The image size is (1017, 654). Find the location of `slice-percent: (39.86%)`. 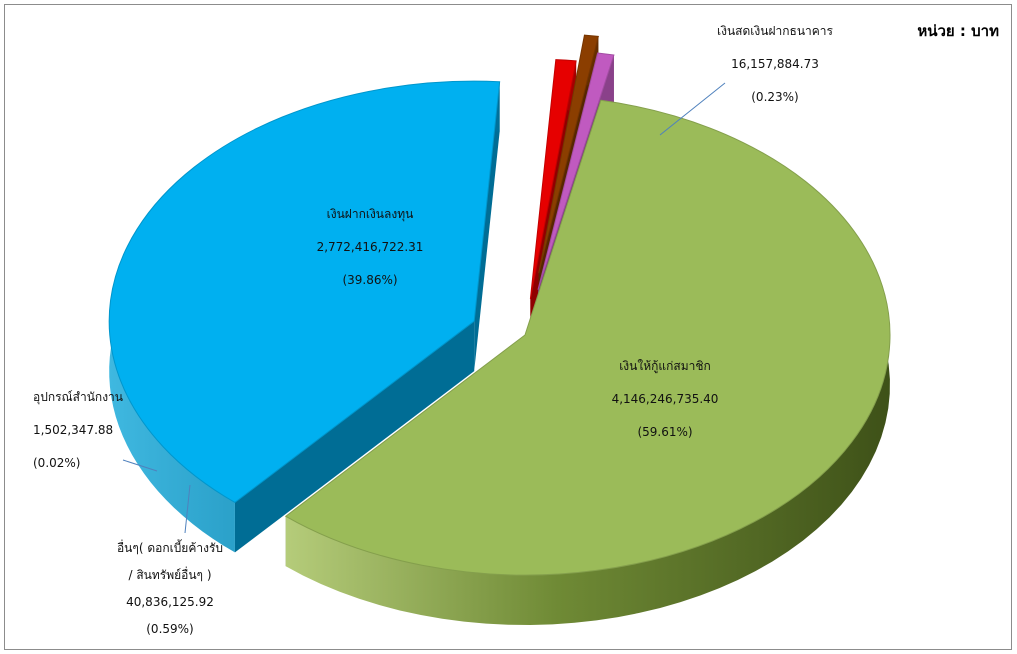

slice-percent: (39.86%) is located at coordinates (370, 280).